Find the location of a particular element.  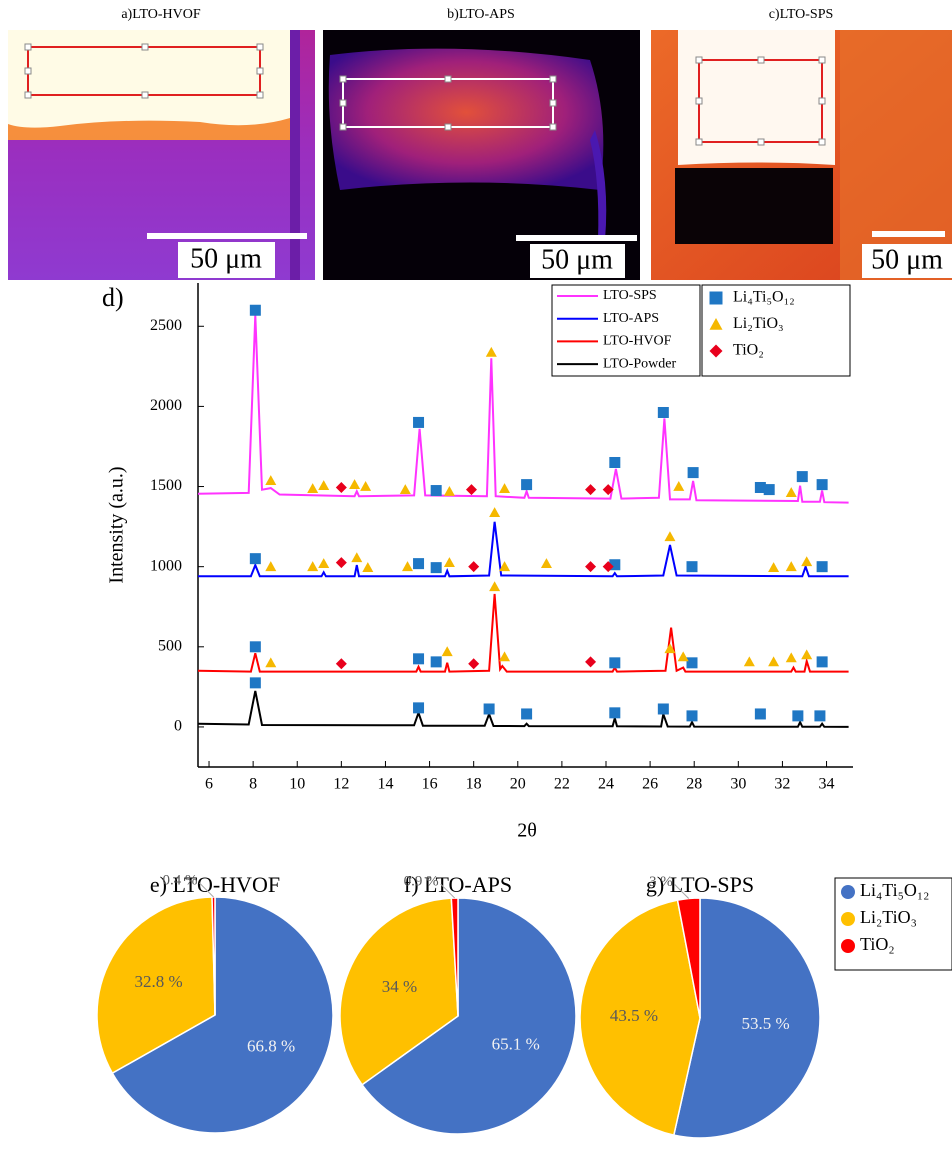

pie-value-label: 0.9 % is located at coordinates (421, 881).